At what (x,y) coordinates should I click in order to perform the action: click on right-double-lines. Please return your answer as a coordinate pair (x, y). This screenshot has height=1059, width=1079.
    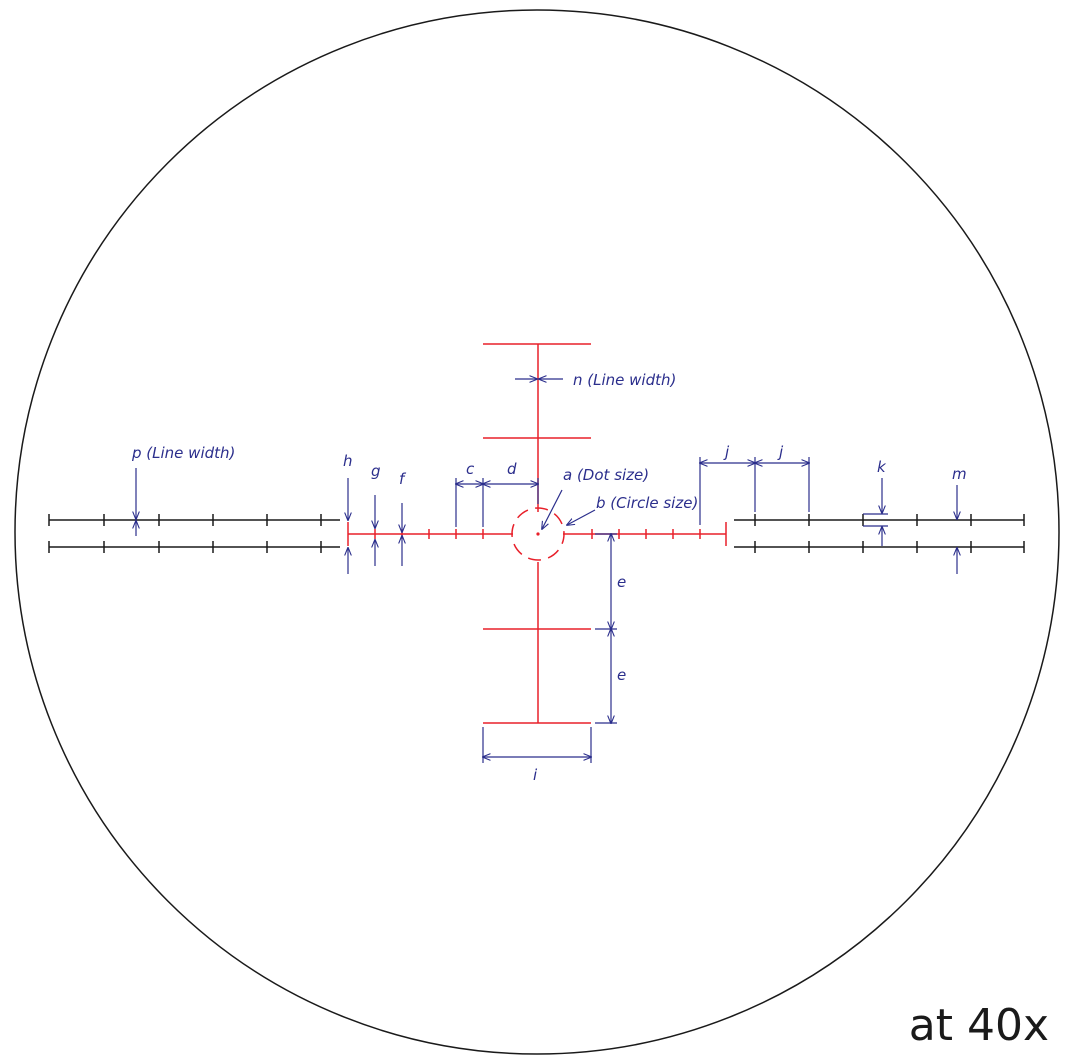
    Looking at the image, I should click on (879, 533).